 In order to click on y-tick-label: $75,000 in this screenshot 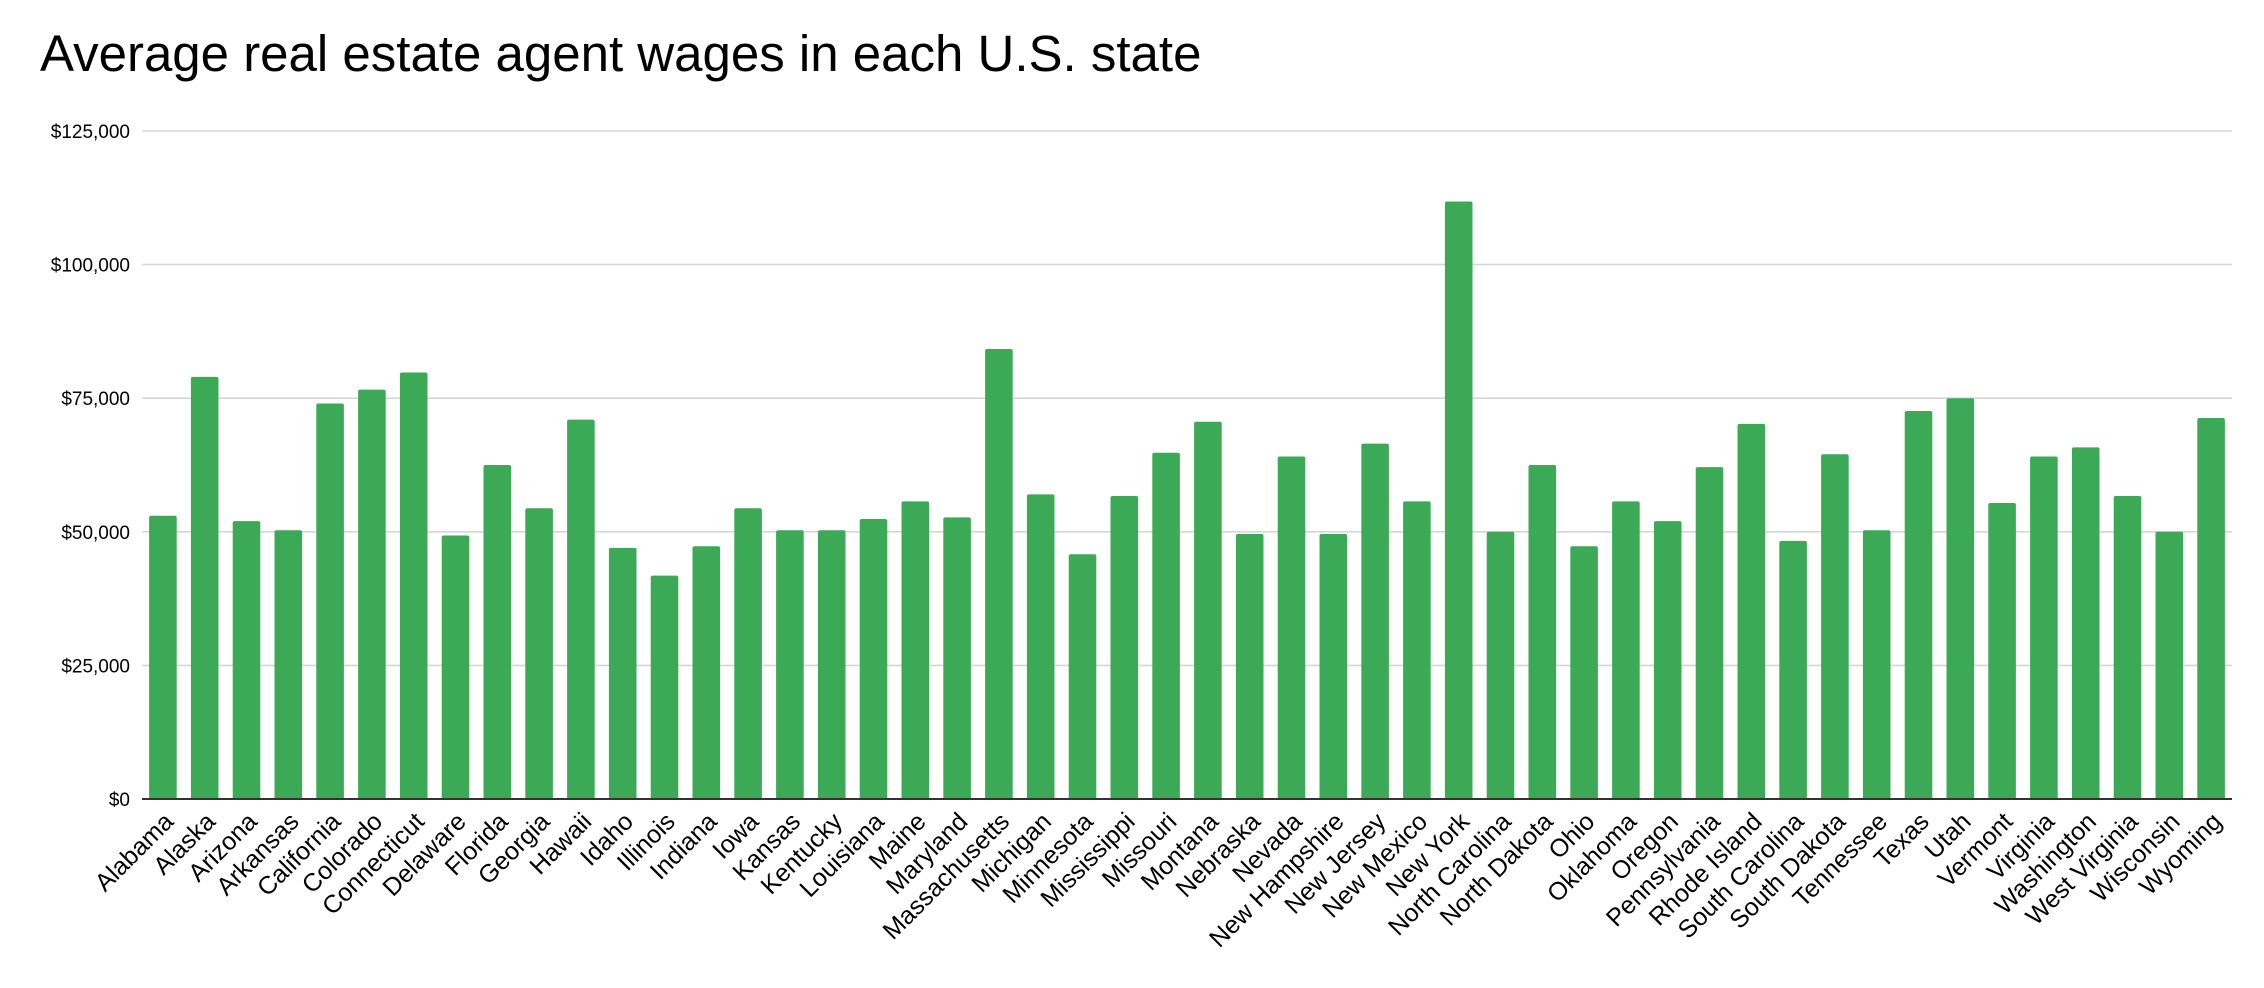, I will do `click(95, 399)`.